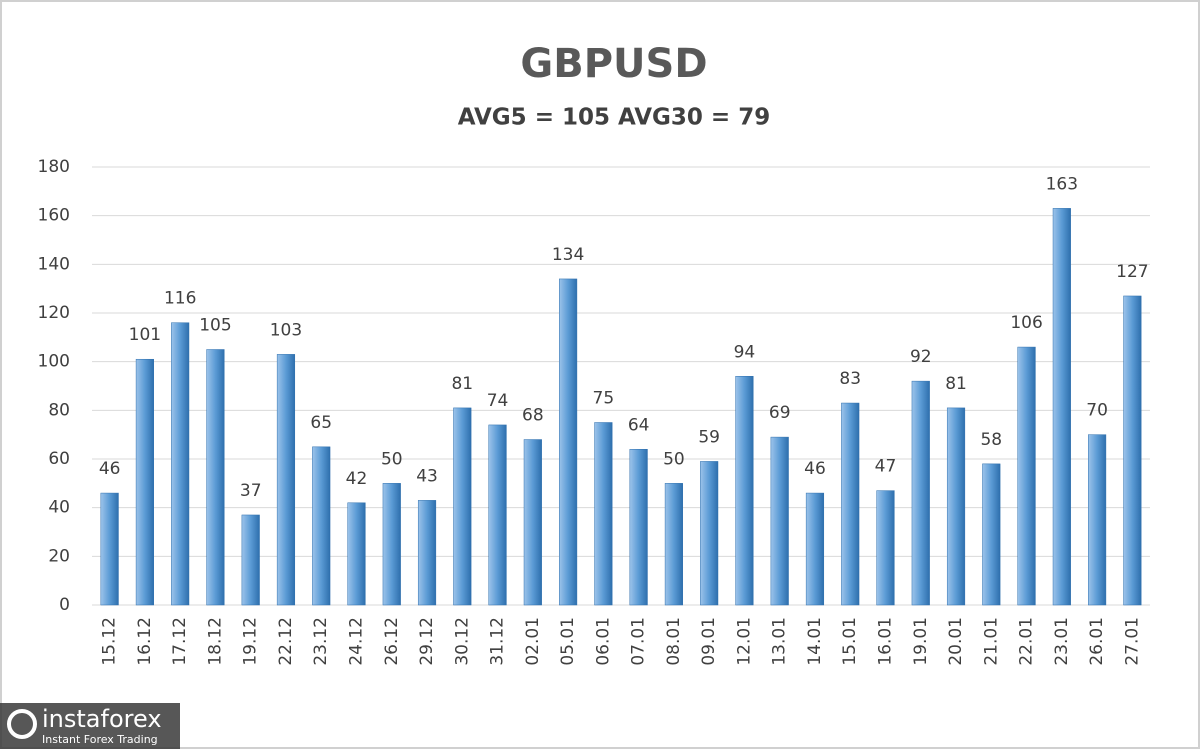  Describe the element at coordinates (251, 491) in the screenshot. I see `data-label: 37` at that location.